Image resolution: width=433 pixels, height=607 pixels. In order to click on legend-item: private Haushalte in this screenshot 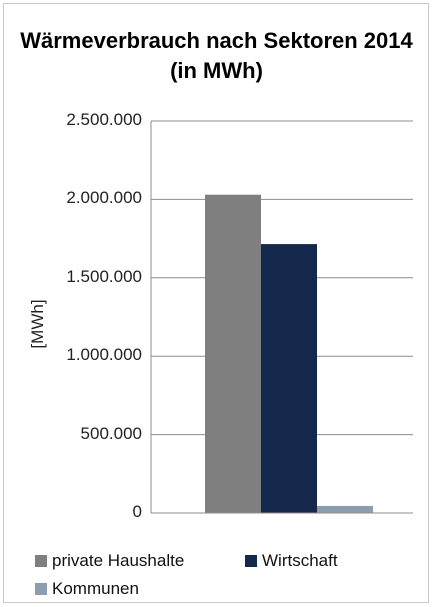, I will do `click(109, 561)`.